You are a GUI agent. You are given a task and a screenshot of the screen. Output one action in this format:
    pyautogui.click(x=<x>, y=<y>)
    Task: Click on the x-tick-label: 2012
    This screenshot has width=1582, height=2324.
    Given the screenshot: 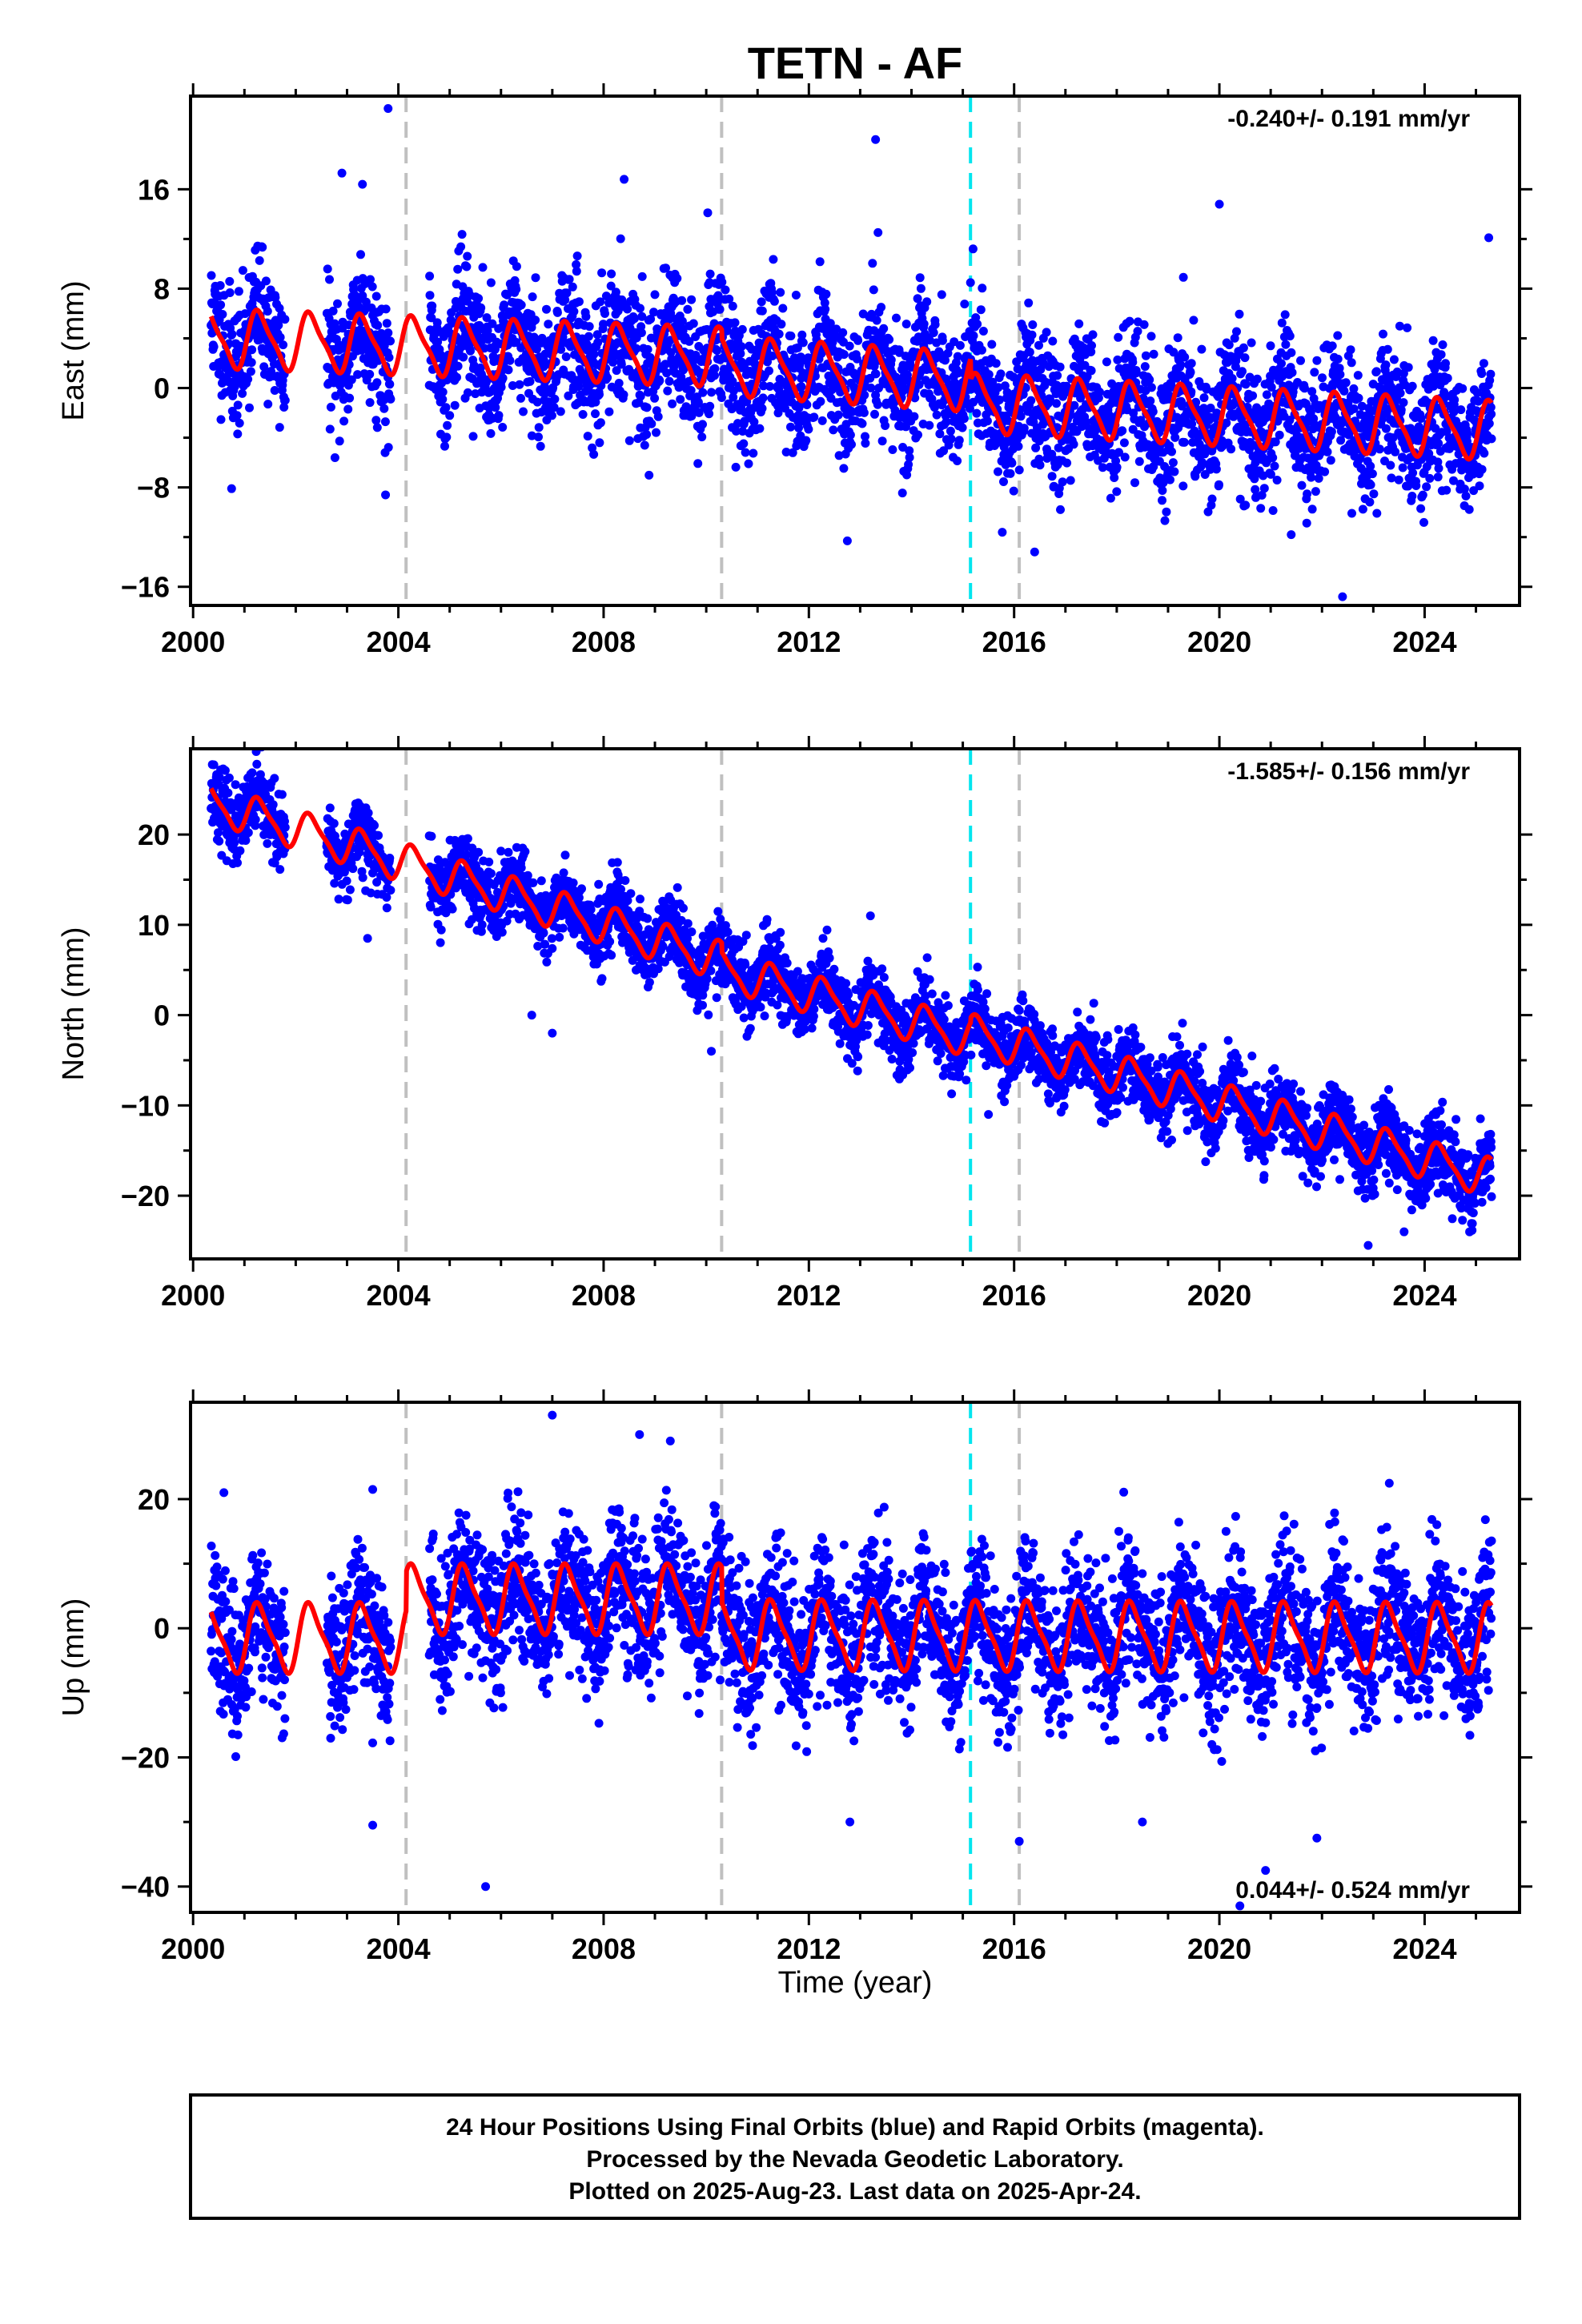 What is the action you would take?
    pyautogui.click(x=809, y=641)
    